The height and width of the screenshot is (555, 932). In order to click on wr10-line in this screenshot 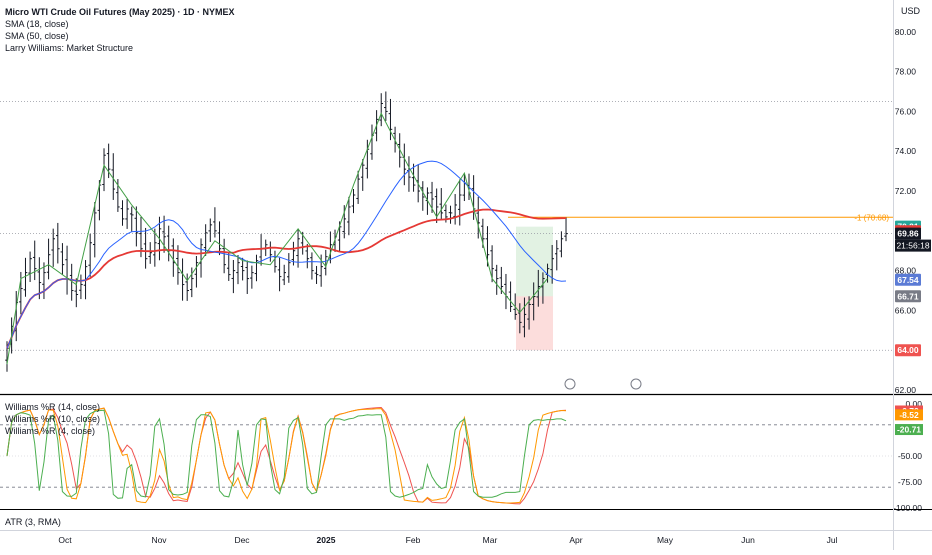, I will do `click(286, 455)`.